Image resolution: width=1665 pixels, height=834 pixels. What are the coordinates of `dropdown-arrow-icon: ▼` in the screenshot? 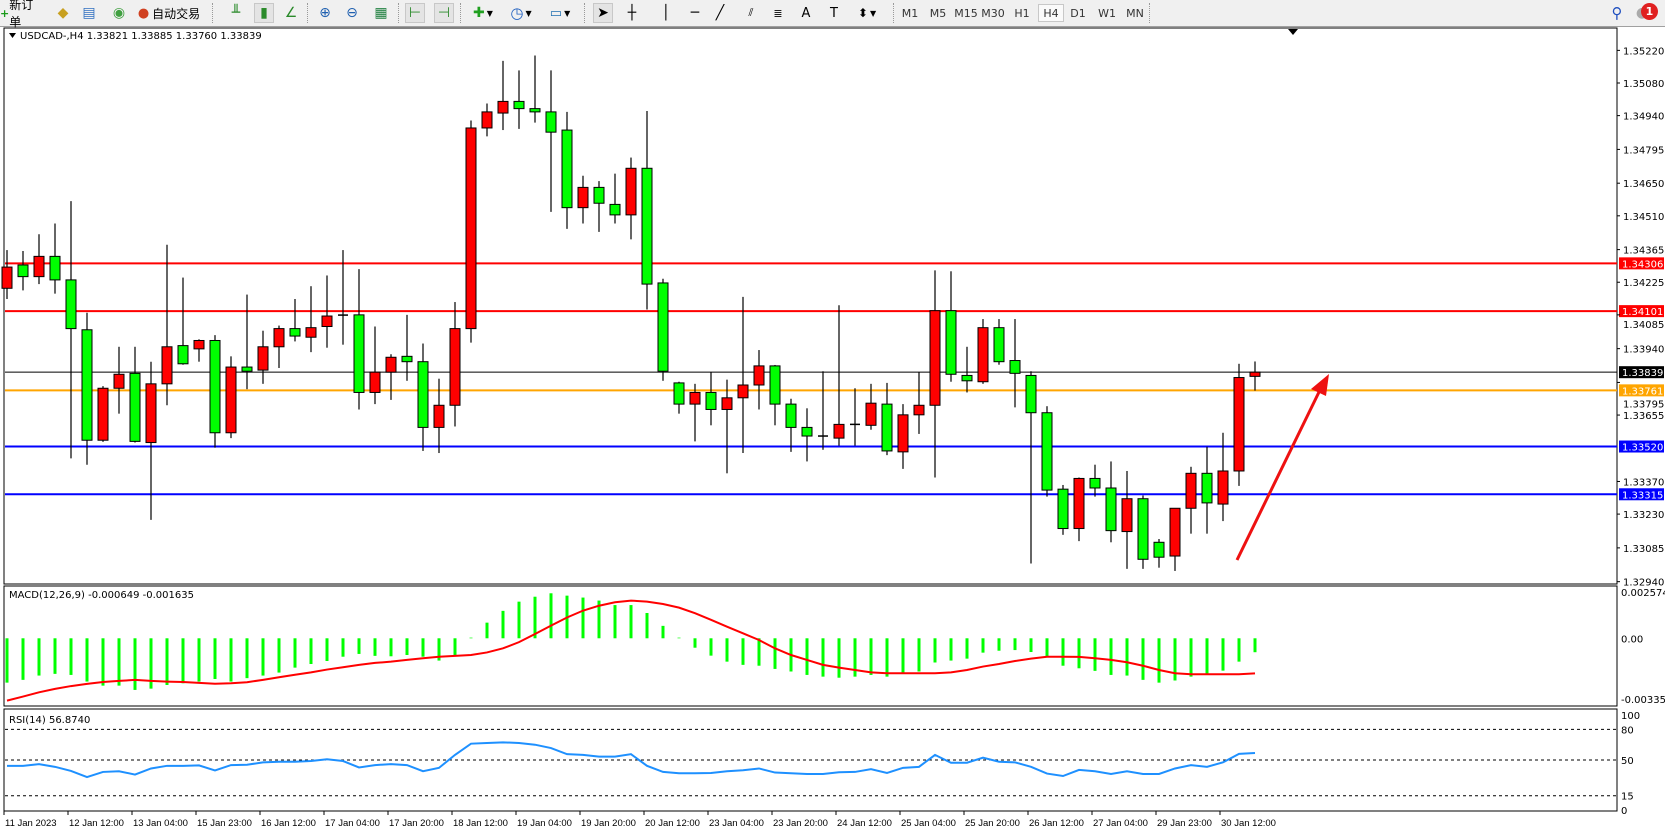 It's located at (567, 13).